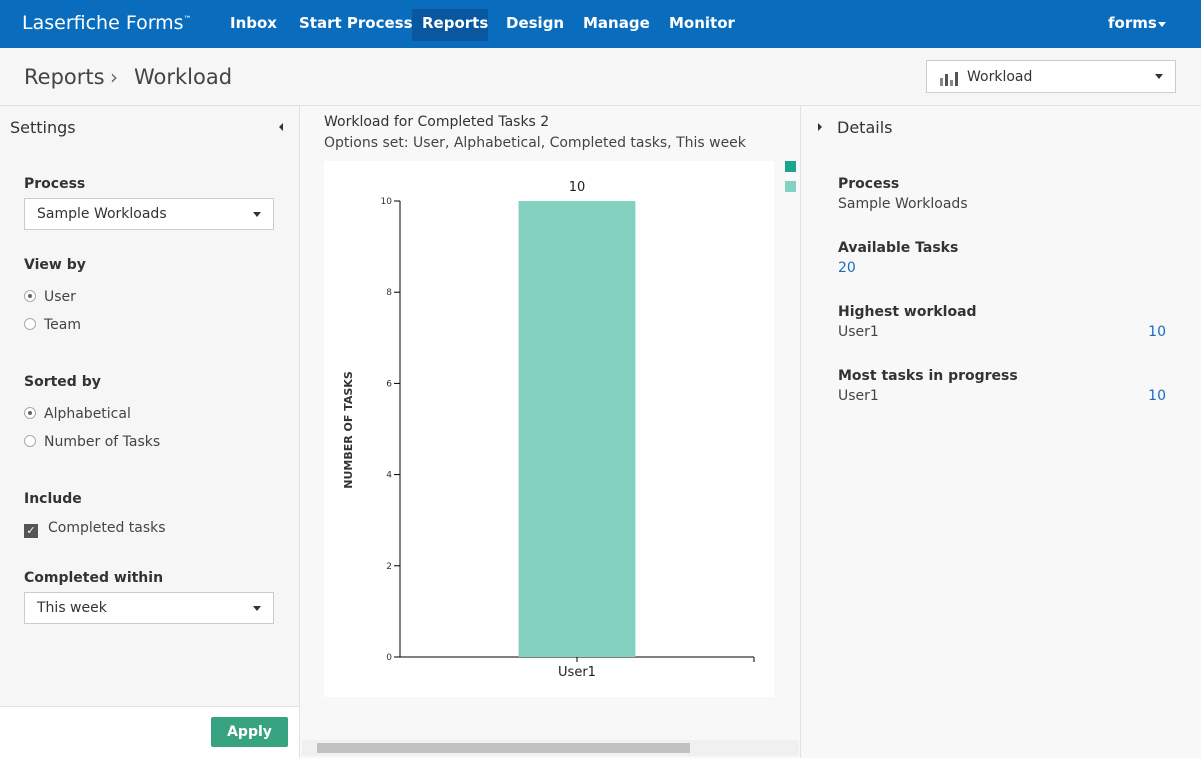 The image size is (1201, 759). I want to click on option-text: Alphabetical, so click(87, 414).